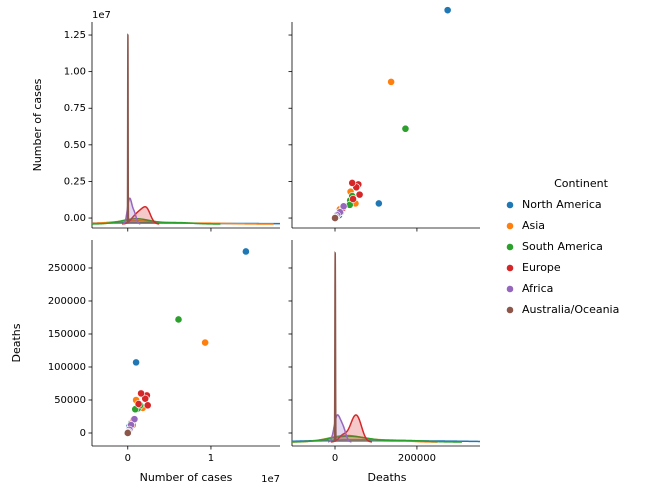 The image size is (672, 496). Describe the element at coordinates (541, 267) in the screenshot. I see `legend-label: Europe` at that location.